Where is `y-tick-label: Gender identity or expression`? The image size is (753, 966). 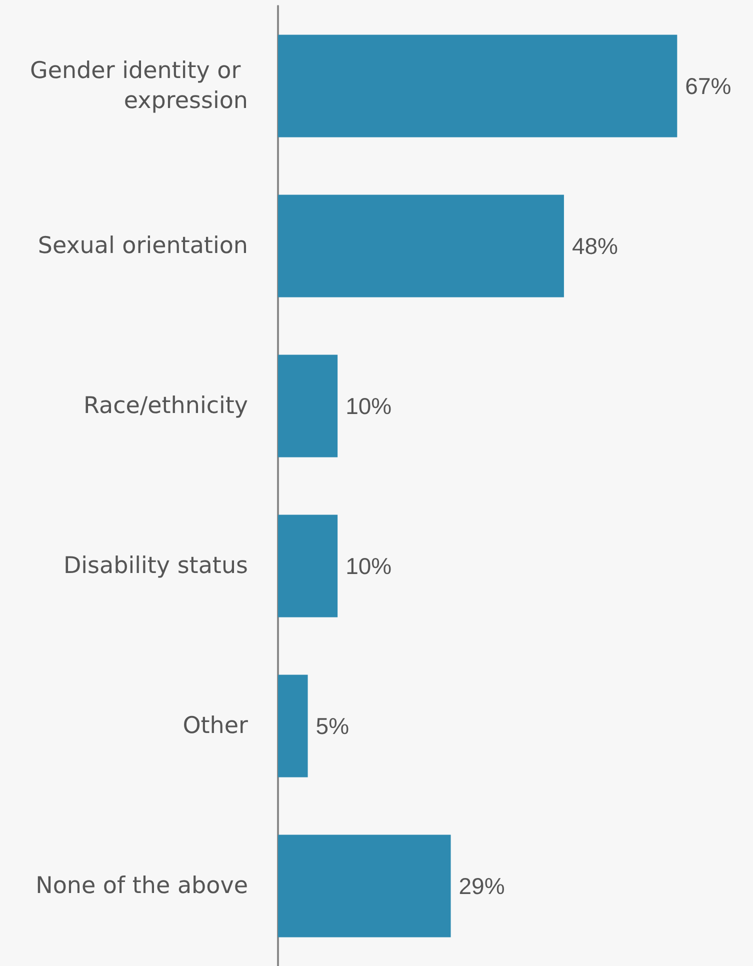
y-tick-label: Gender identity or expression is located at coordinates (139, 86).